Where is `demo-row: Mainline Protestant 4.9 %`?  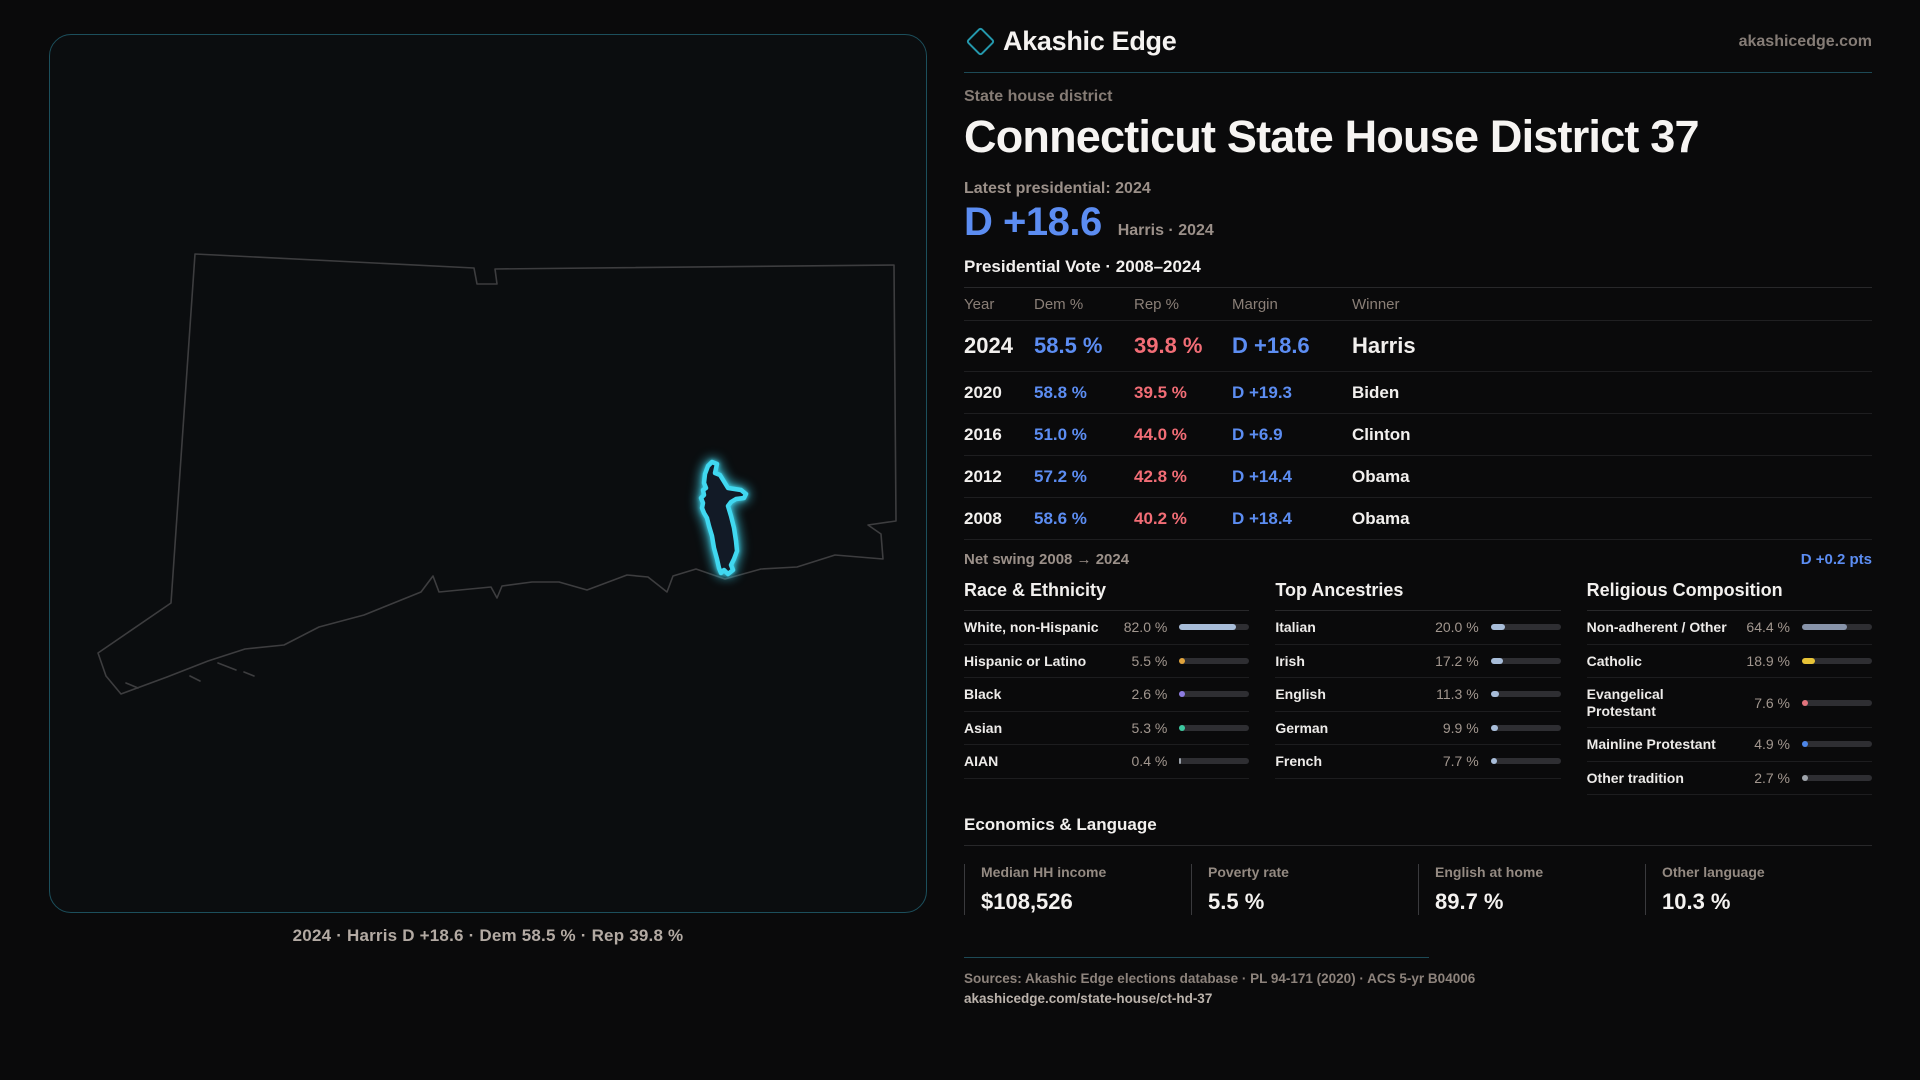
demo-row: Mainline Protestant 4.9 % is located at coordinates (1729, 745).